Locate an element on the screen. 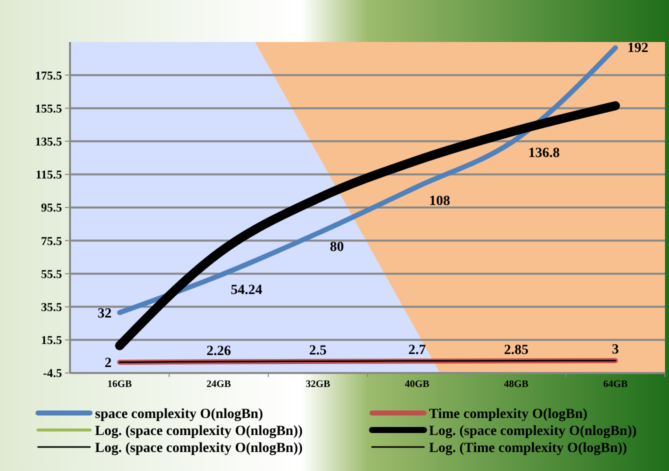 This screenshot has width=669, height=471. data-label: 2.7 is located at coordinates (417, 350).